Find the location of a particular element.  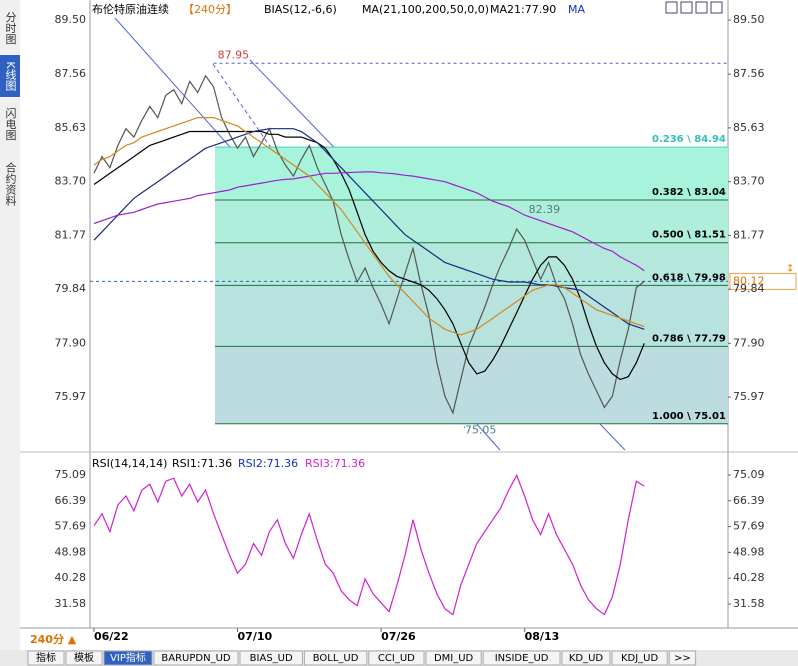

fib-label: 0.382 \ 83.04 is located at coordinates (689, 192).